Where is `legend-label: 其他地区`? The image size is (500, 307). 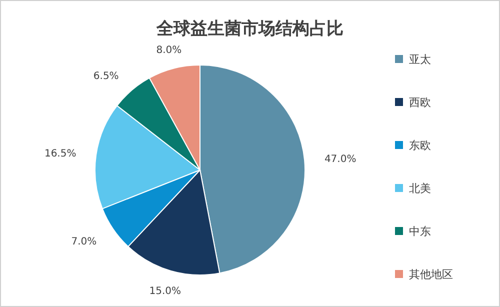 legend-label: 其他地区 is located at coordinates (431, 274).